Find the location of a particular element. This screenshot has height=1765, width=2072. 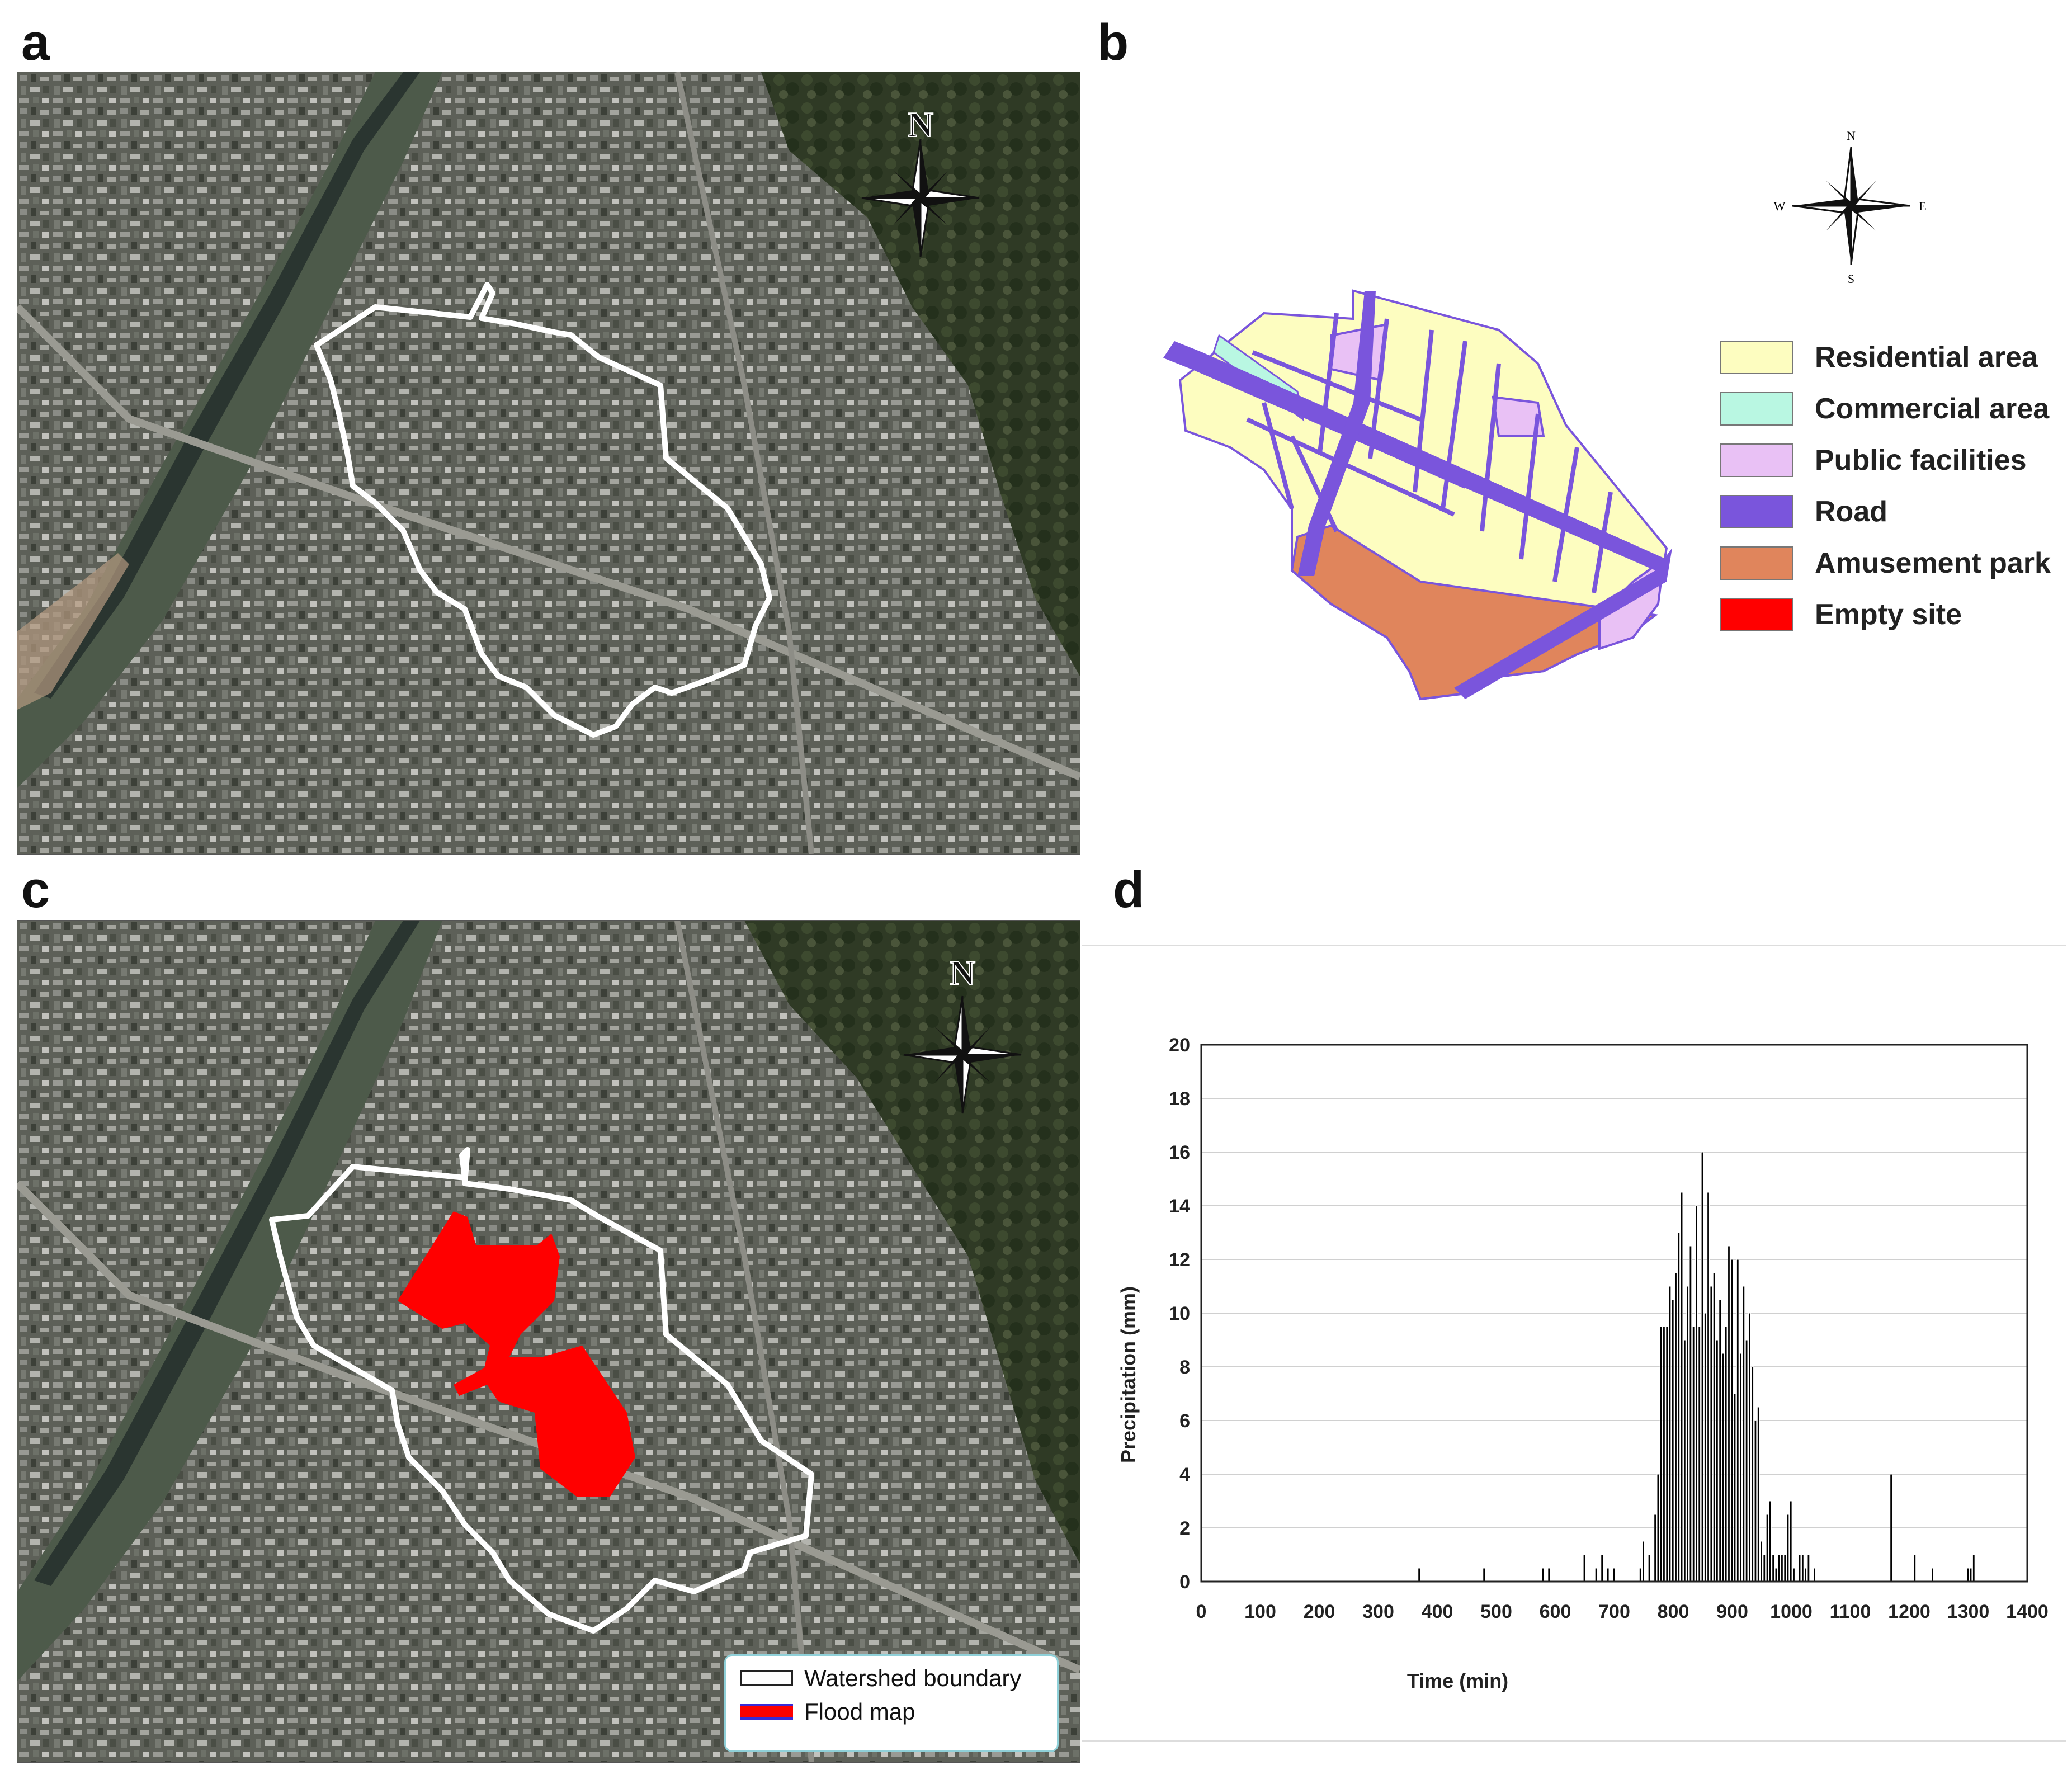

legend-item-public: Public facilities is located at coordinates (1893, 460).